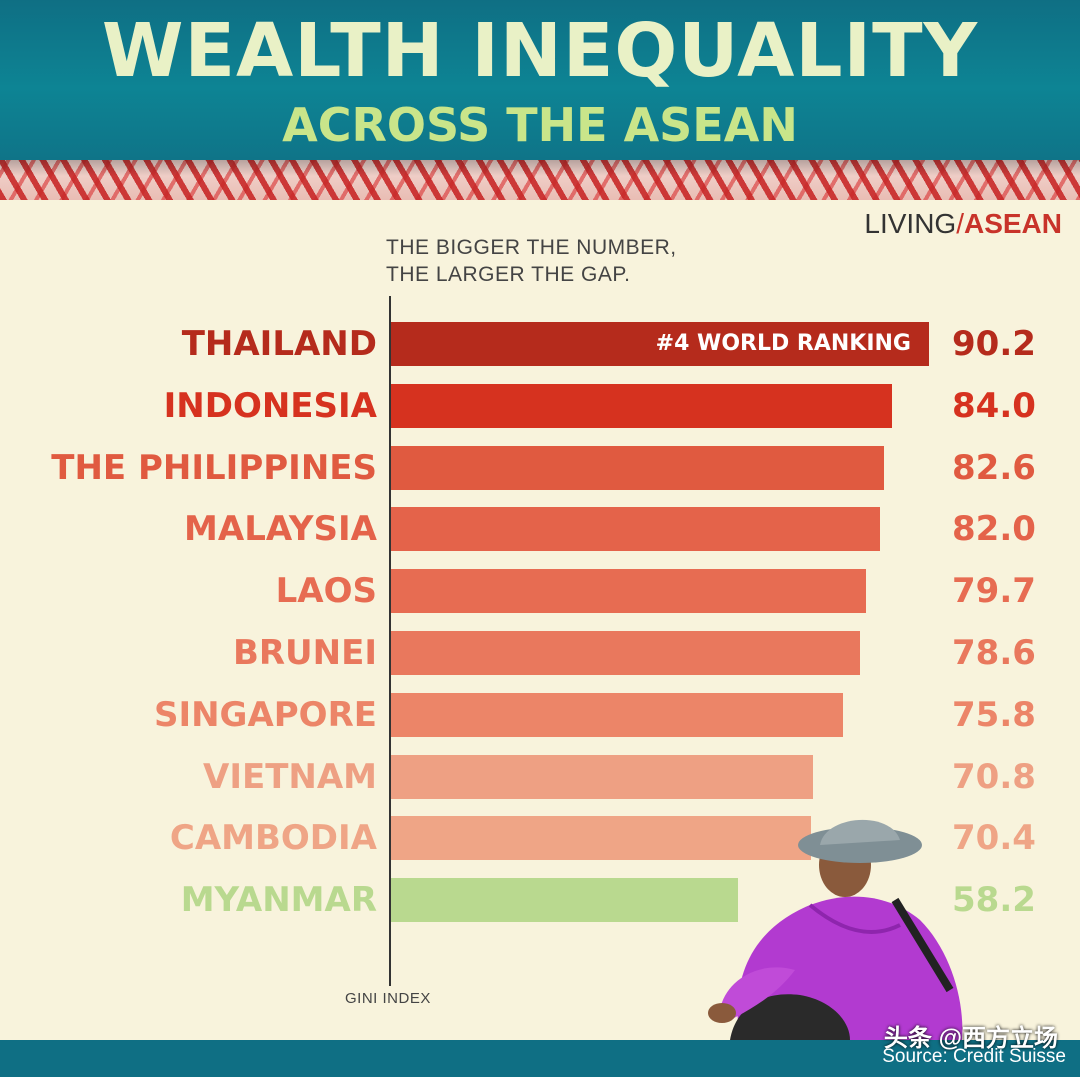  What do you see at coordinates (1012, 223) in the screenshot?
I see `logo-asean-text: ASEAN` at bounding box center [1012, 223].